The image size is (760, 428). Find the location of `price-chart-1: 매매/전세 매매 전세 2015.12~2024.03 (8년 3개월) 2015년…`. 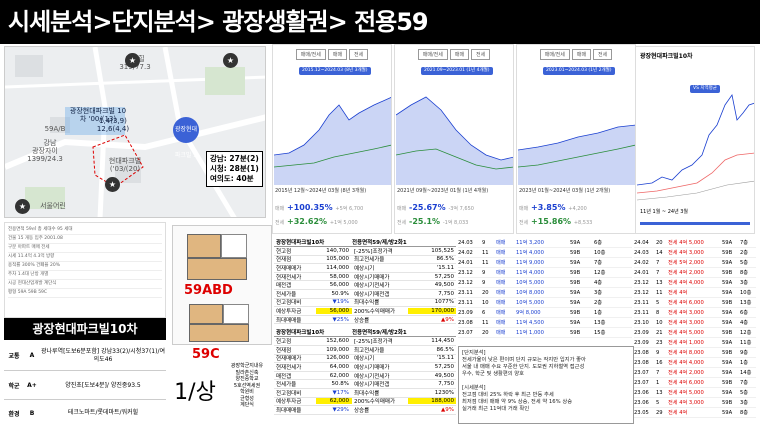

price-chart-1: 매매/전세 매매 전세 2015.12~2024.03 (8년 3개월) 2015년… is located at coordinates (332, 139).